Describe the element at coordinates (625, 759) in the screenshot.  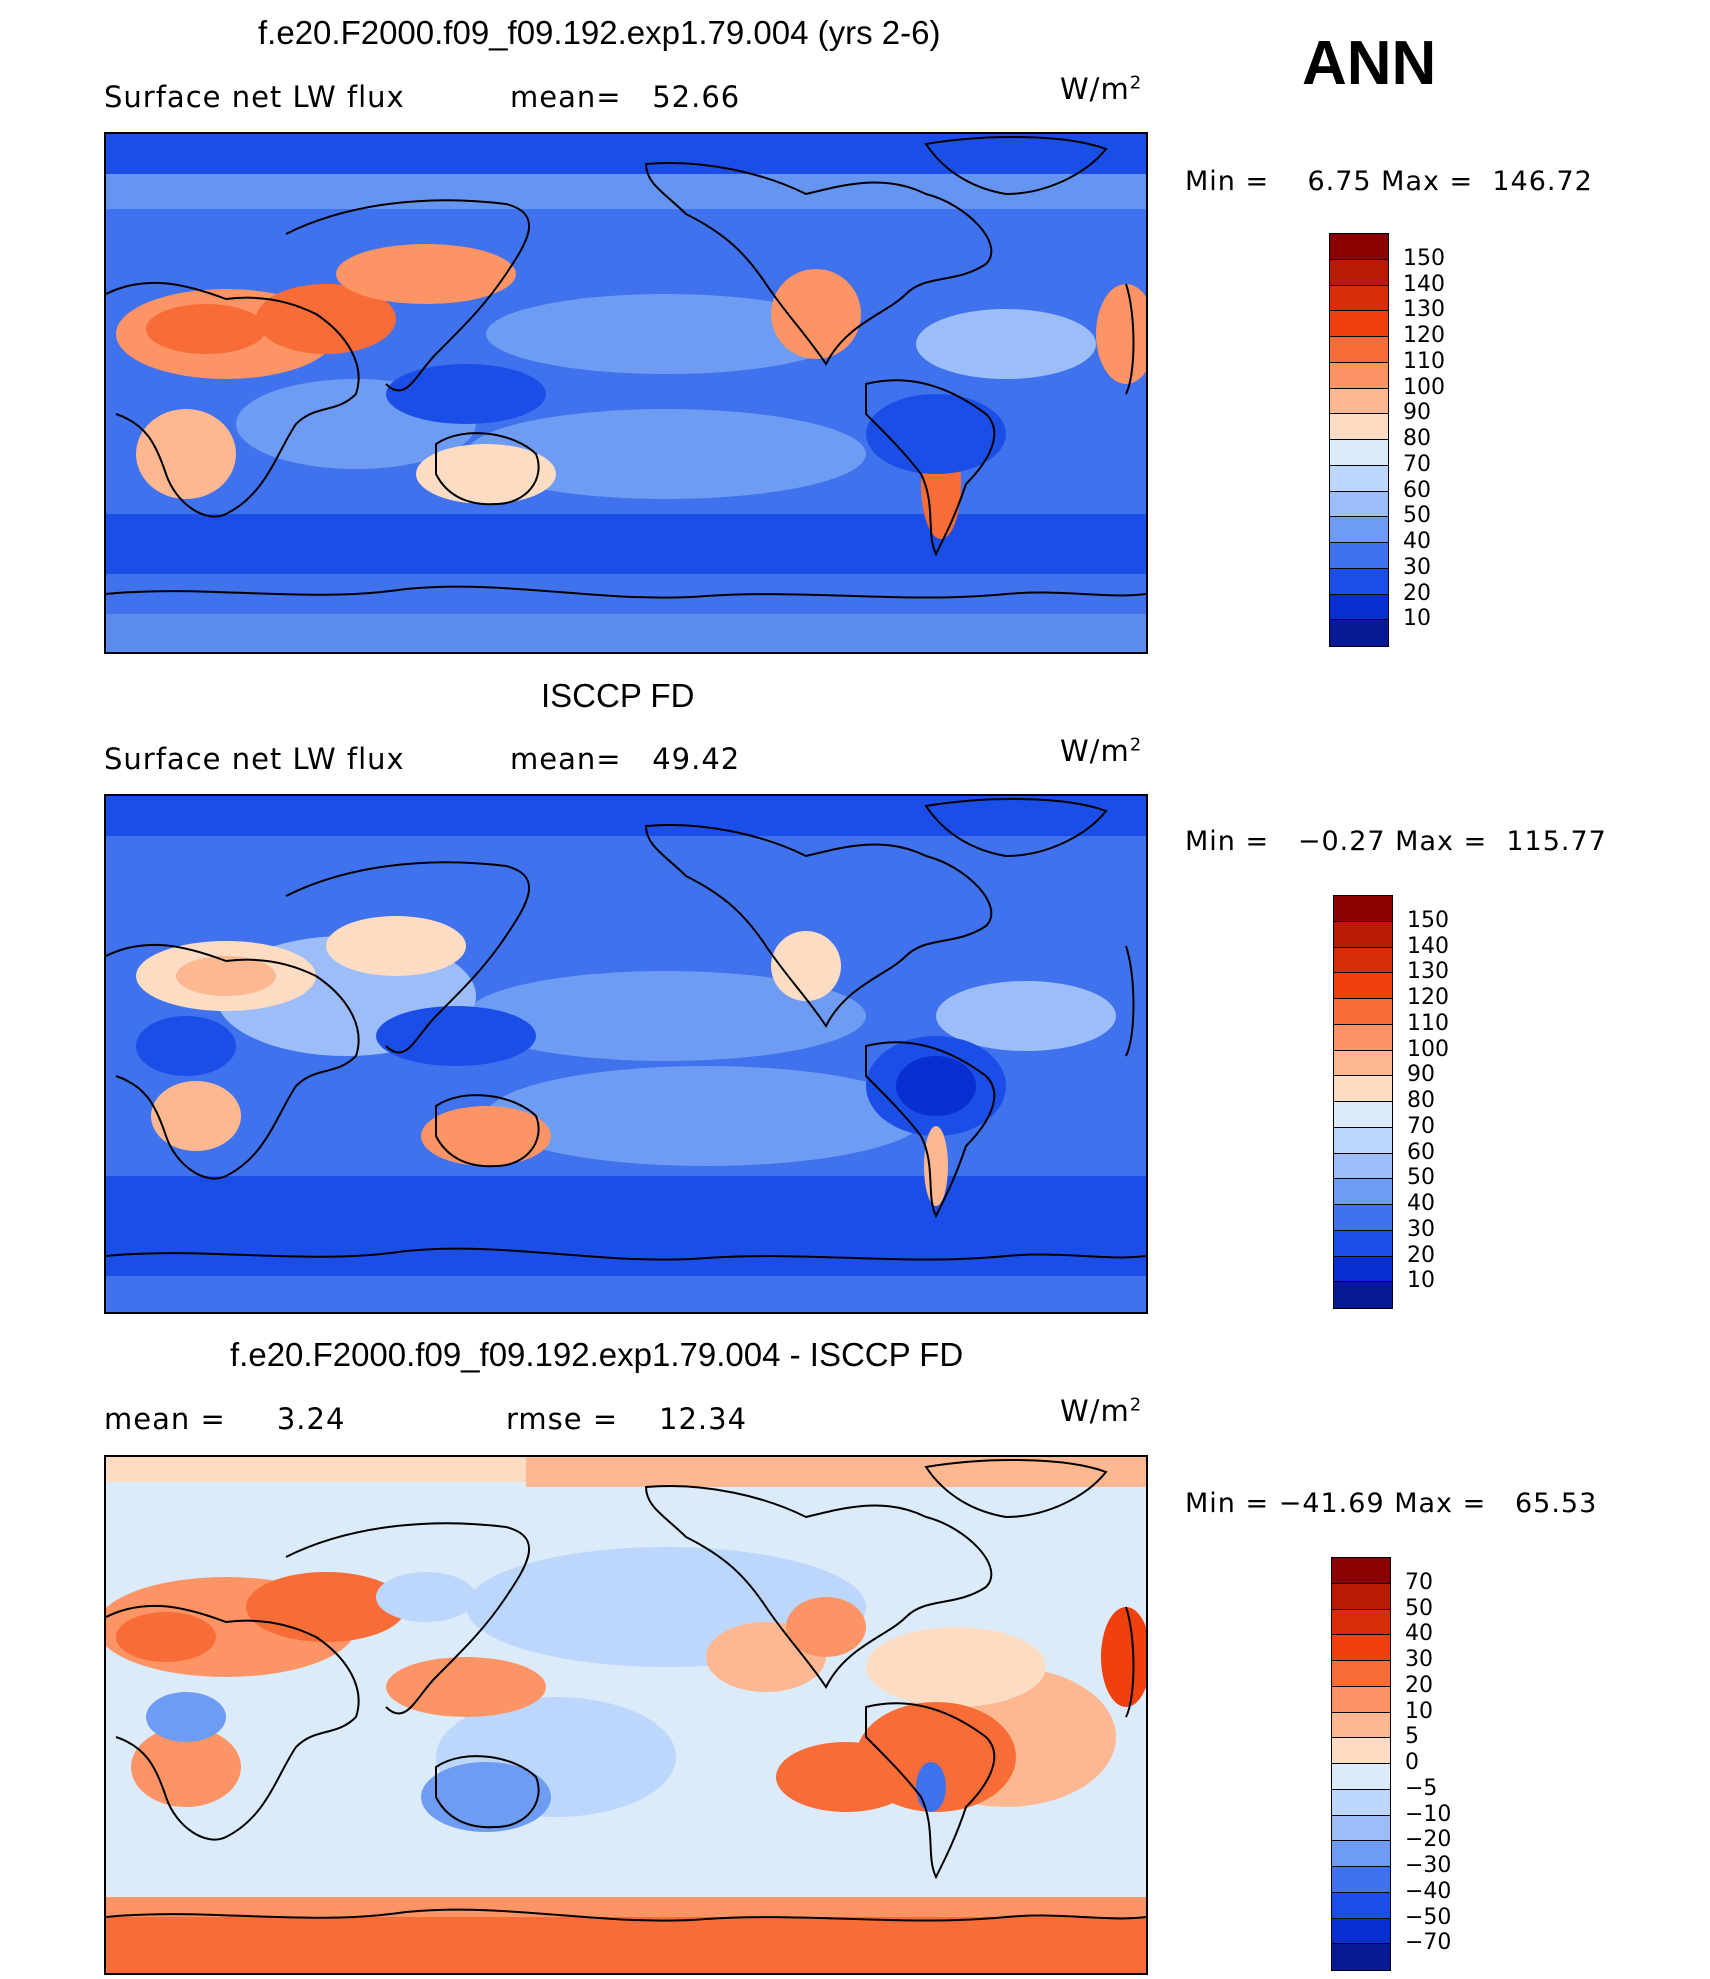
I see `panel2-mean-label: mean= 49.42` at that location.